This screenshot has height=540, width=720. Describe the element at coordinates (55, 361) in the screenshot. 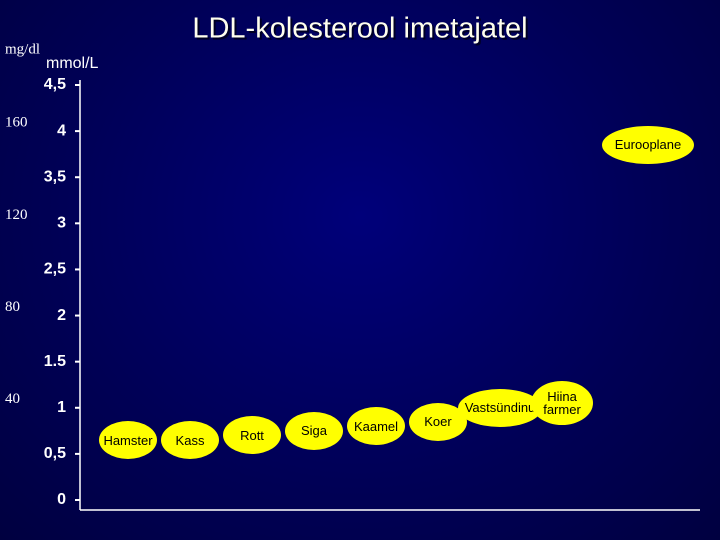

I see `y-tick-label: 1.5` at that location.